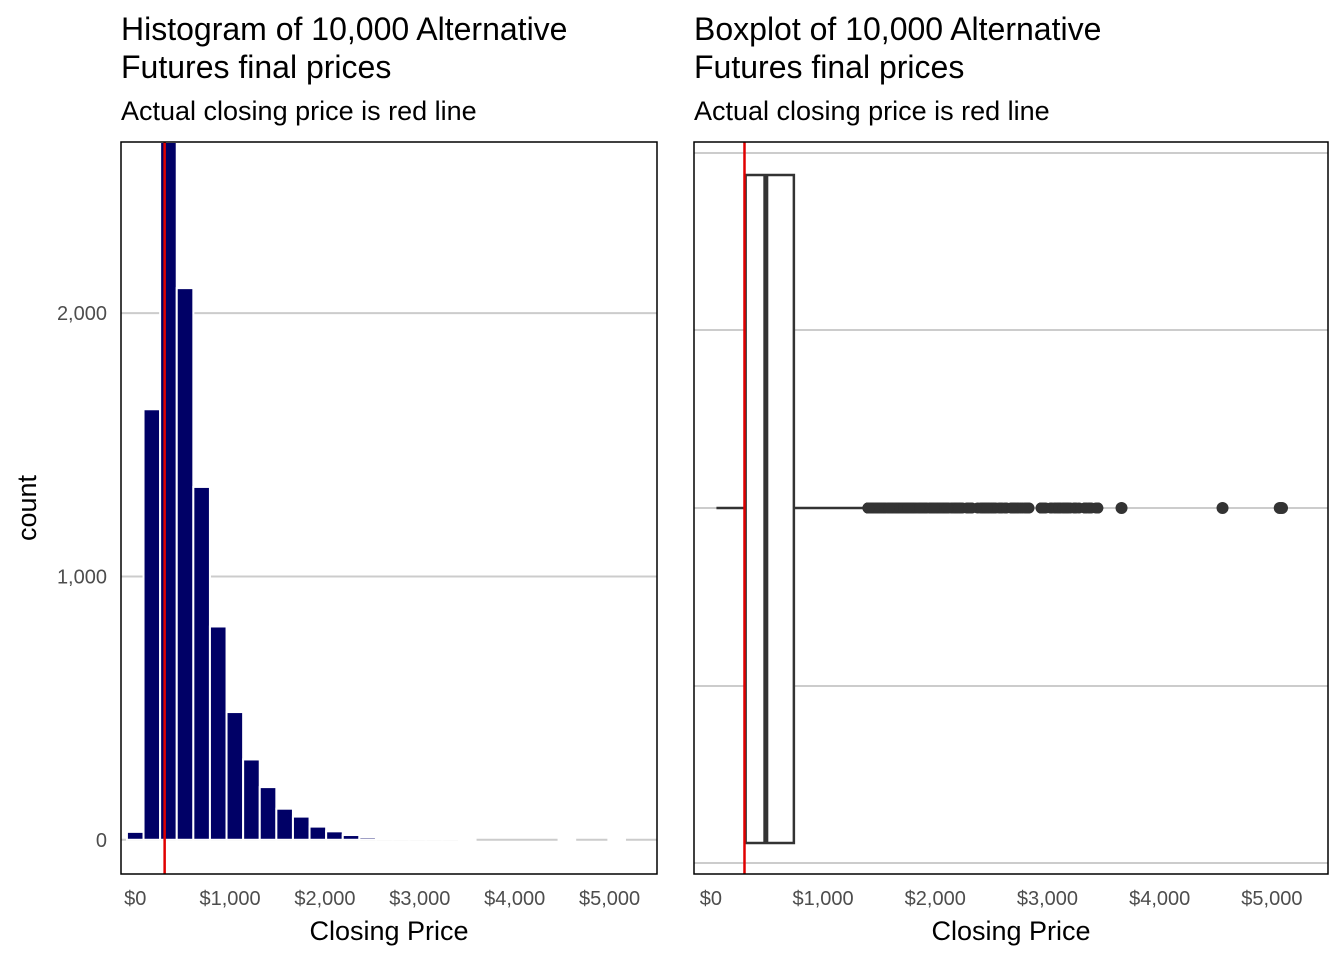 The height and width of the screenshot is (960, 1344). I want to click on histogram-subtitle: Actual closing price is red line, so click(299, 111).